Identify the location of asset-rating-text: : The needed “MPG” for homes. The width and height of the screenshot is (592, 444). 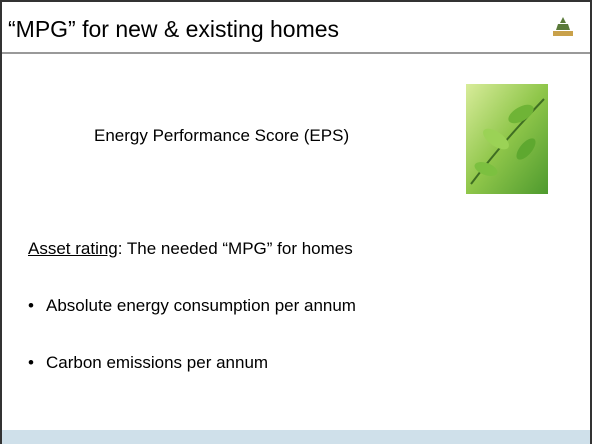
(235, 248).